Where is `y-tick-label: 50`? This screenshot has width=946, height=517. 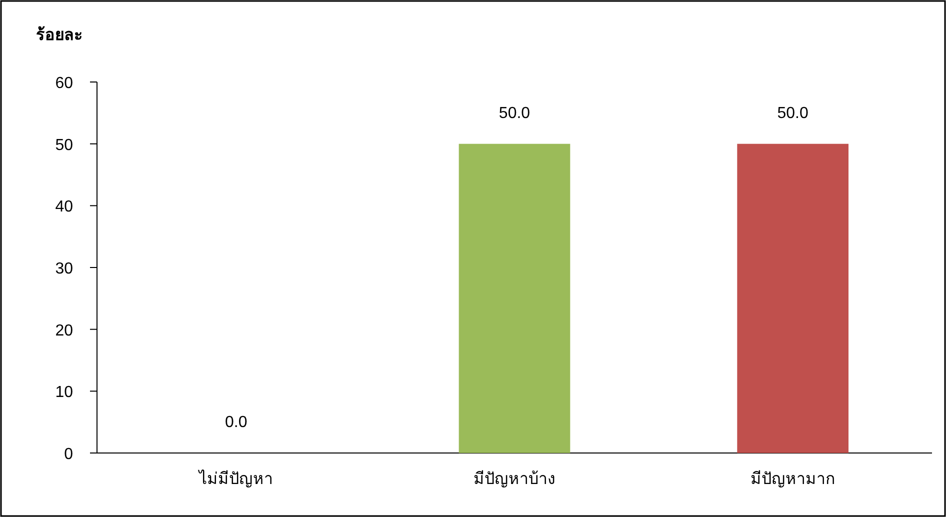 y-tick-label: 50 is located at coordinates (64, 145).